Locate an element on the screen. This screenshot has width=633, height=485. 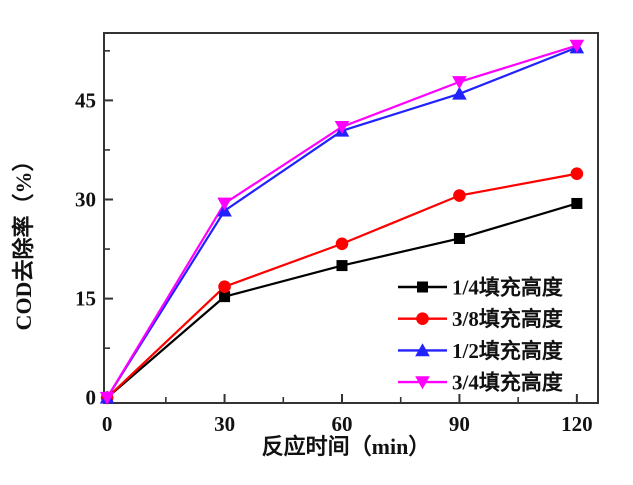
legend-label: 1/2填充高度 is located at coordinates (507, 351).